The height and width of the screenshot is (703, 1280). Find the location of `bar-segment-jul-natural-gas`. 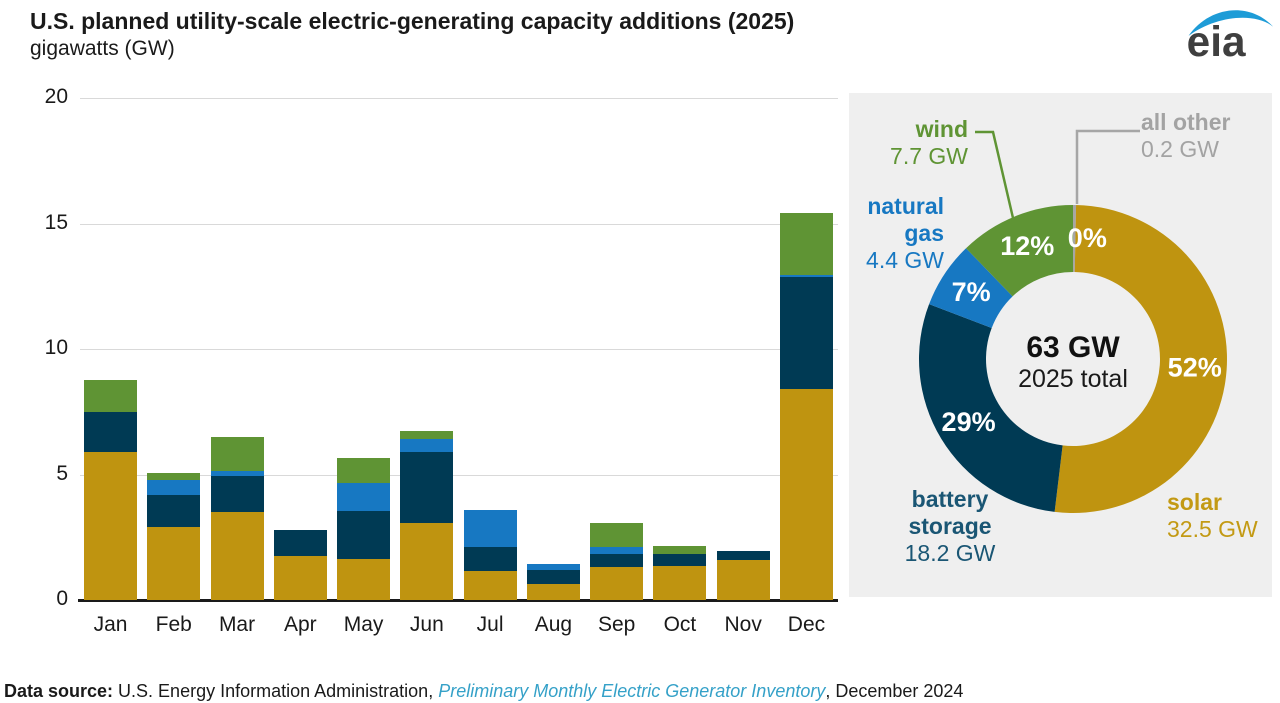

bar-segment-jul-natural-gas is located at coordinates (490, 528).